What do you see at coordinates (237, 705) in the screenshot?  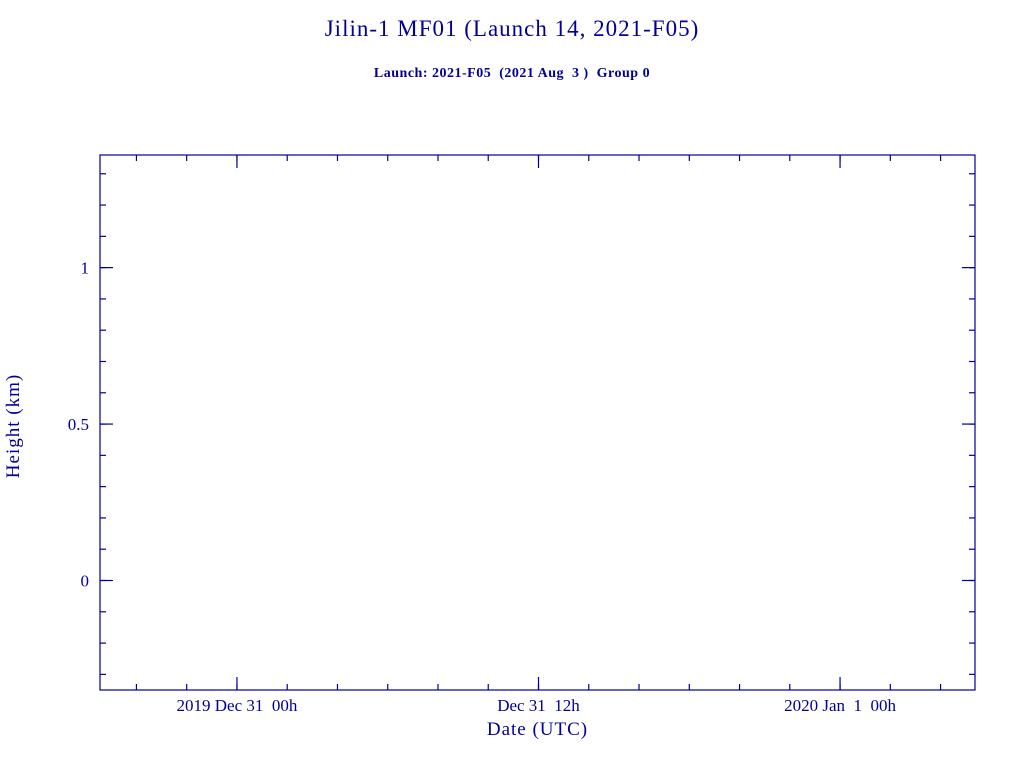 I see `x-tick-label: 2019 Dec 31 00h` at bounding box center [237, 705].